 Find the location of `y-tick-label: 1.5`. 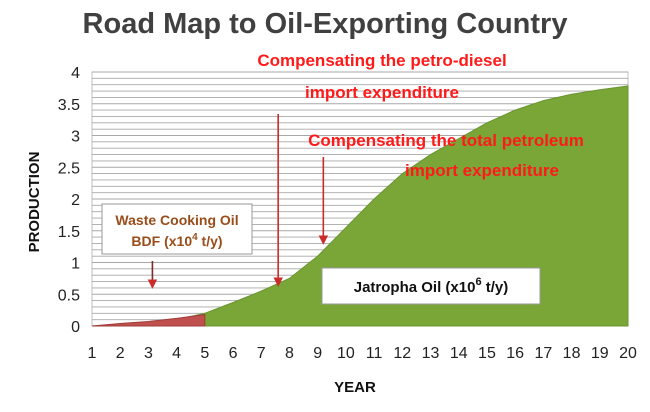

y-tick-label: 1.5 is located at coordinates (69, 232).